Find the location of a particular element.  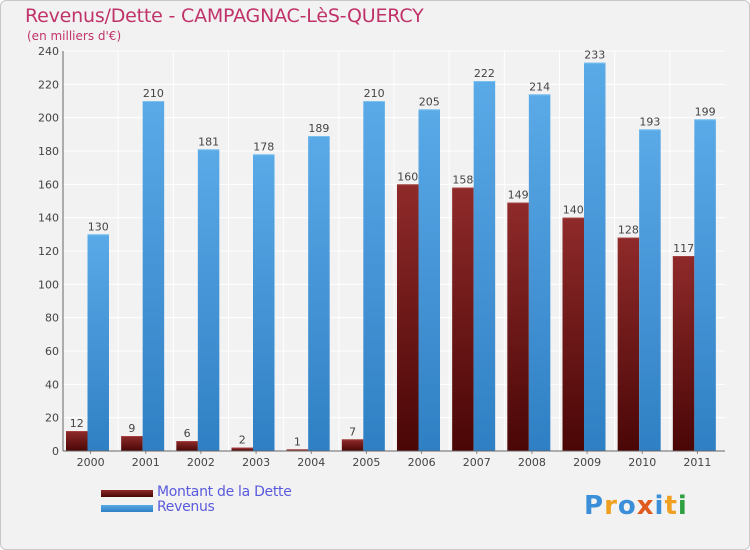

y-tick-label: 240 is located at coordinates (48, 51).